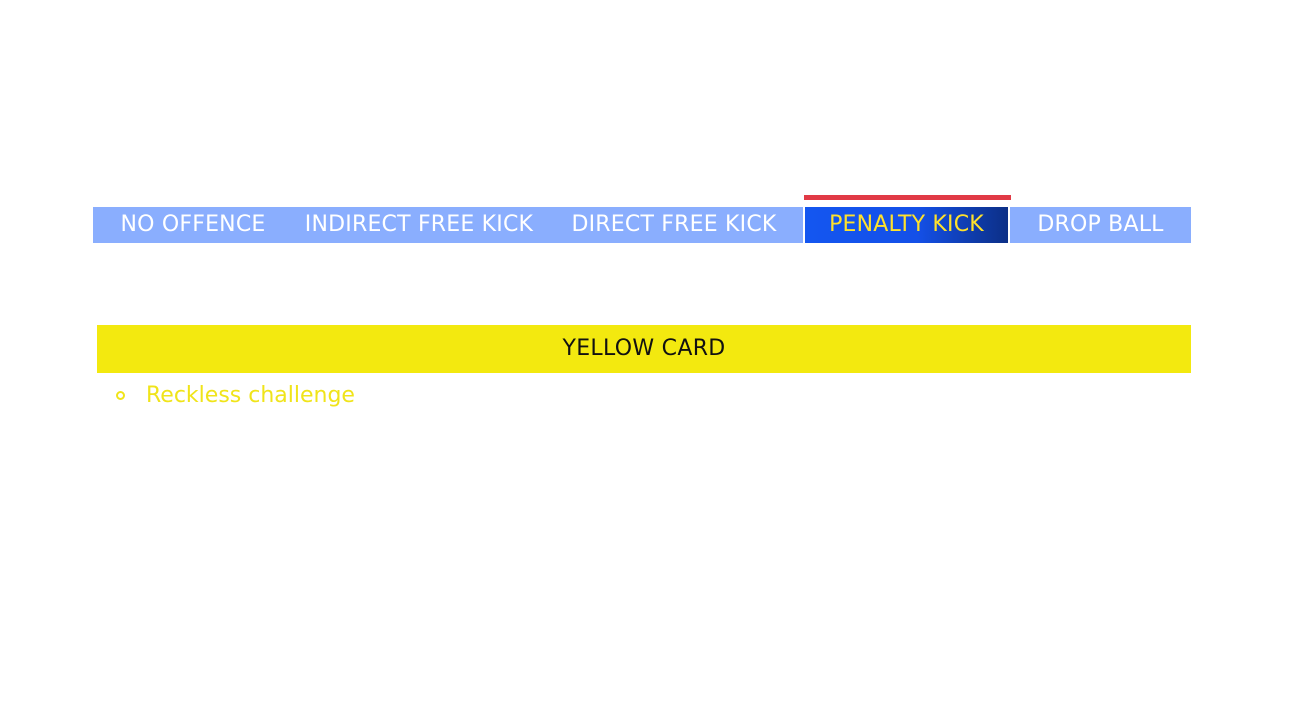  What do you see at coordinates (120, 395) in the screenshot?
I see `circle-bullet-icon` at bounding box center [120, 395].